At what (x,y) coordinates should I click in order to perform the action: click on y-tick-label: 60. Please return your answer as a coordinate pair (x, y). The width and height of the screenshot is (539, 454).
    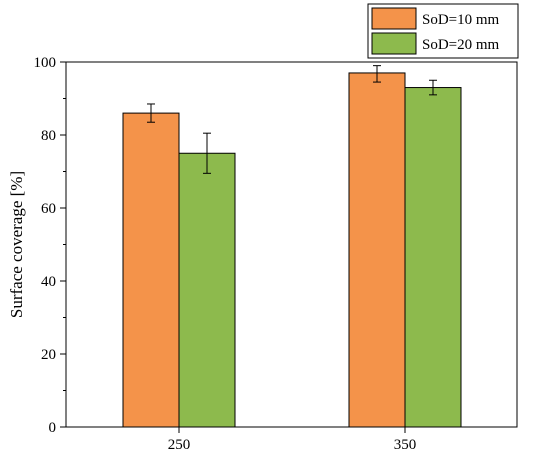
    Looking at the image, I should click on (48, 209).